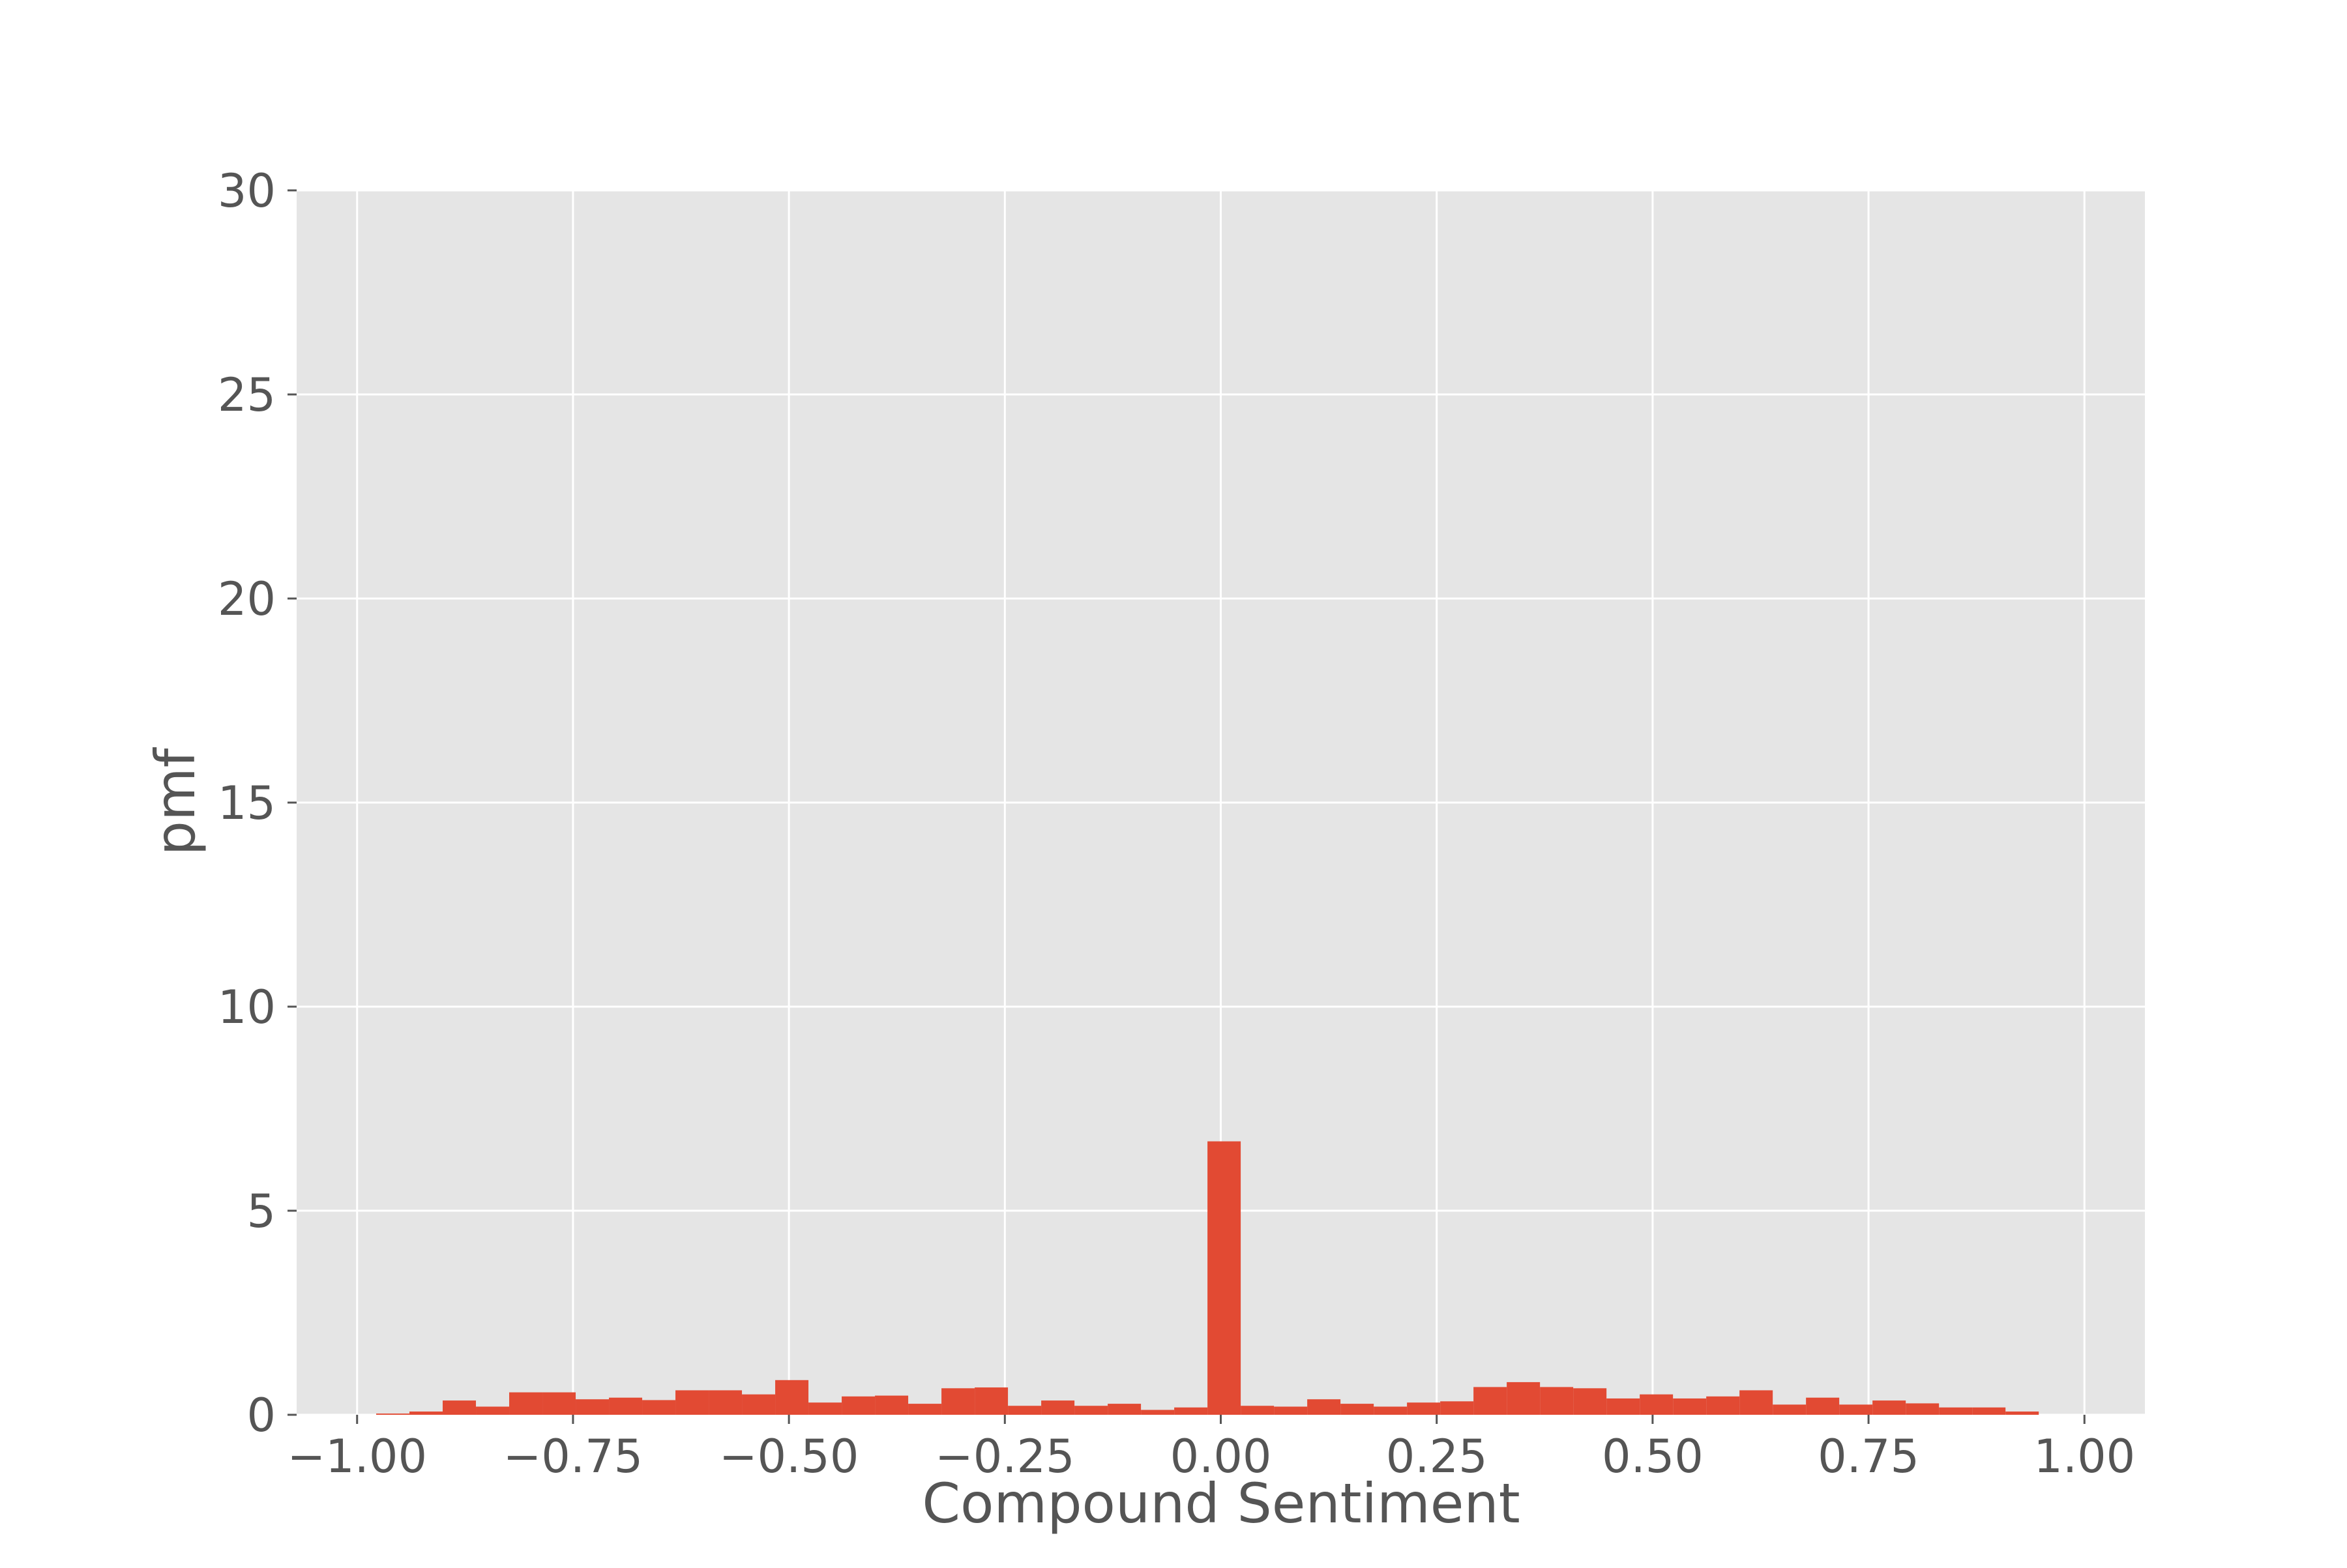 The width and height of the screenshot is (2347, 1568). I want to click on y-tick-label: 20, so click(247, 599).